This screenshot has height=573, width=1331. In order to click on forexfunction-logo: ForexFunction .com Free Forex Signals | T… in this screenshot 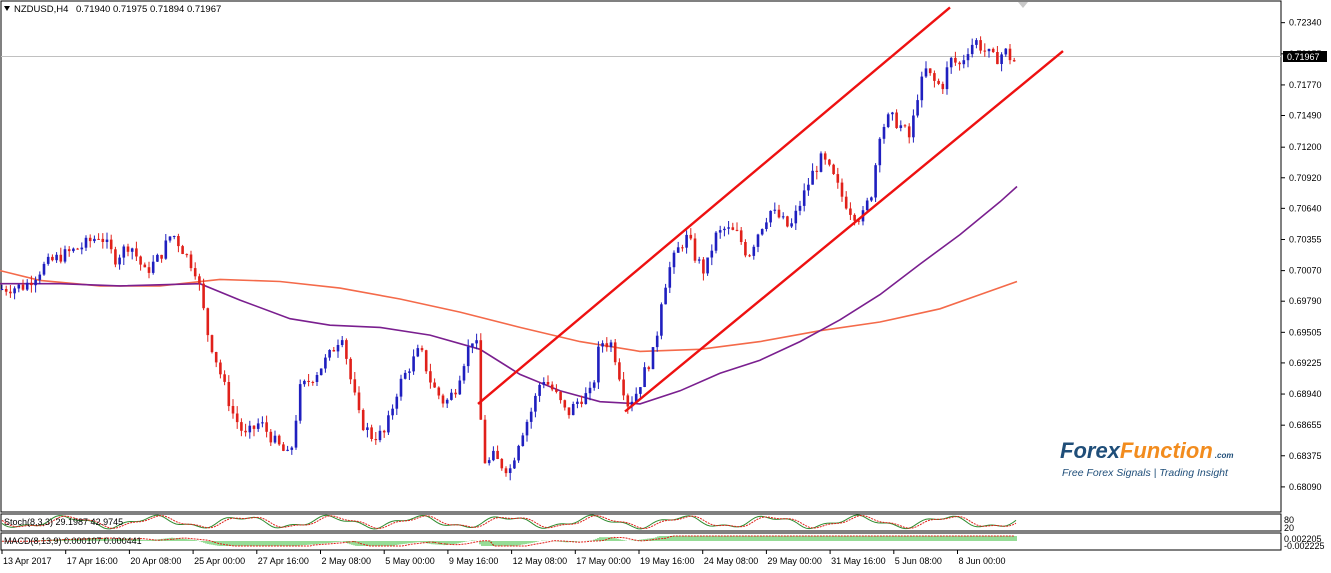, I will do `click(1146, 458)`.